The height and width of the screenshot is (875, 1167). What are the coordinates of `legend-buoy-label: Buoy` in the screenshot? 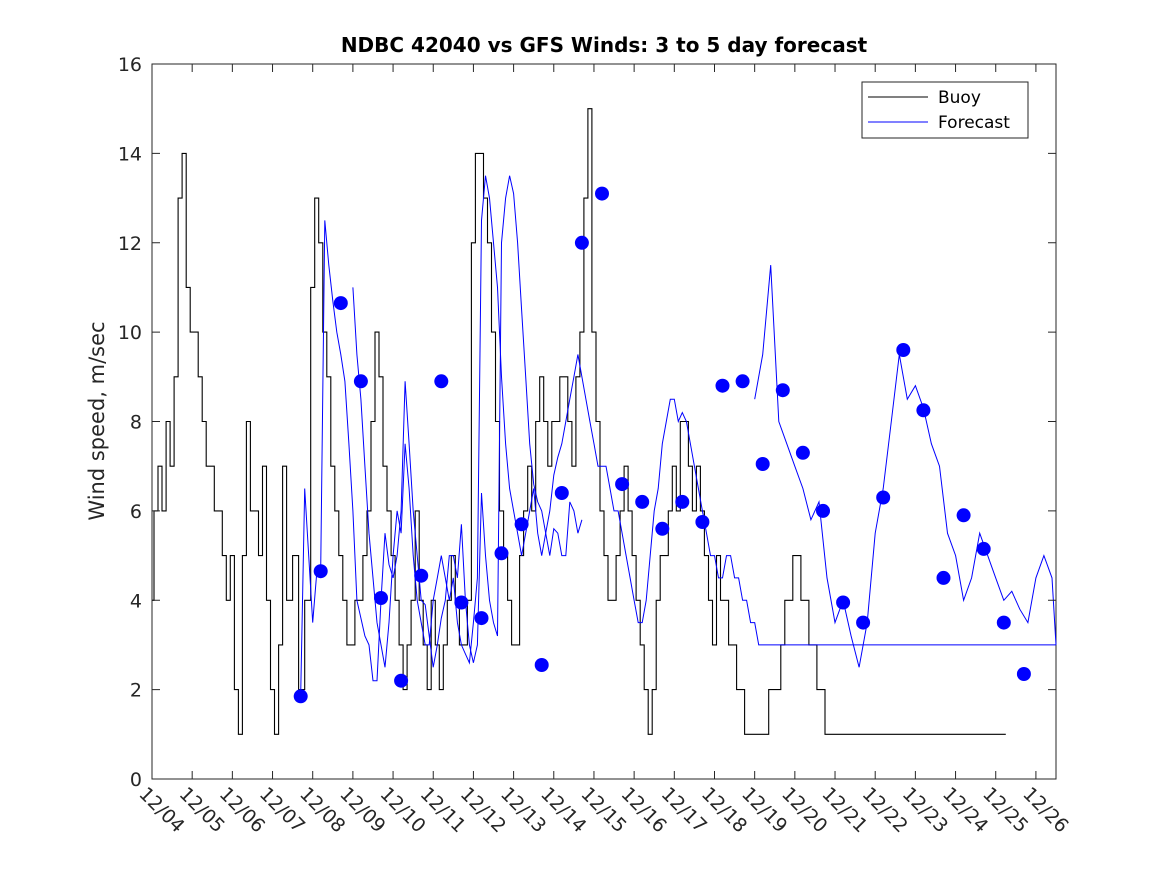 It's located at (959, 98).